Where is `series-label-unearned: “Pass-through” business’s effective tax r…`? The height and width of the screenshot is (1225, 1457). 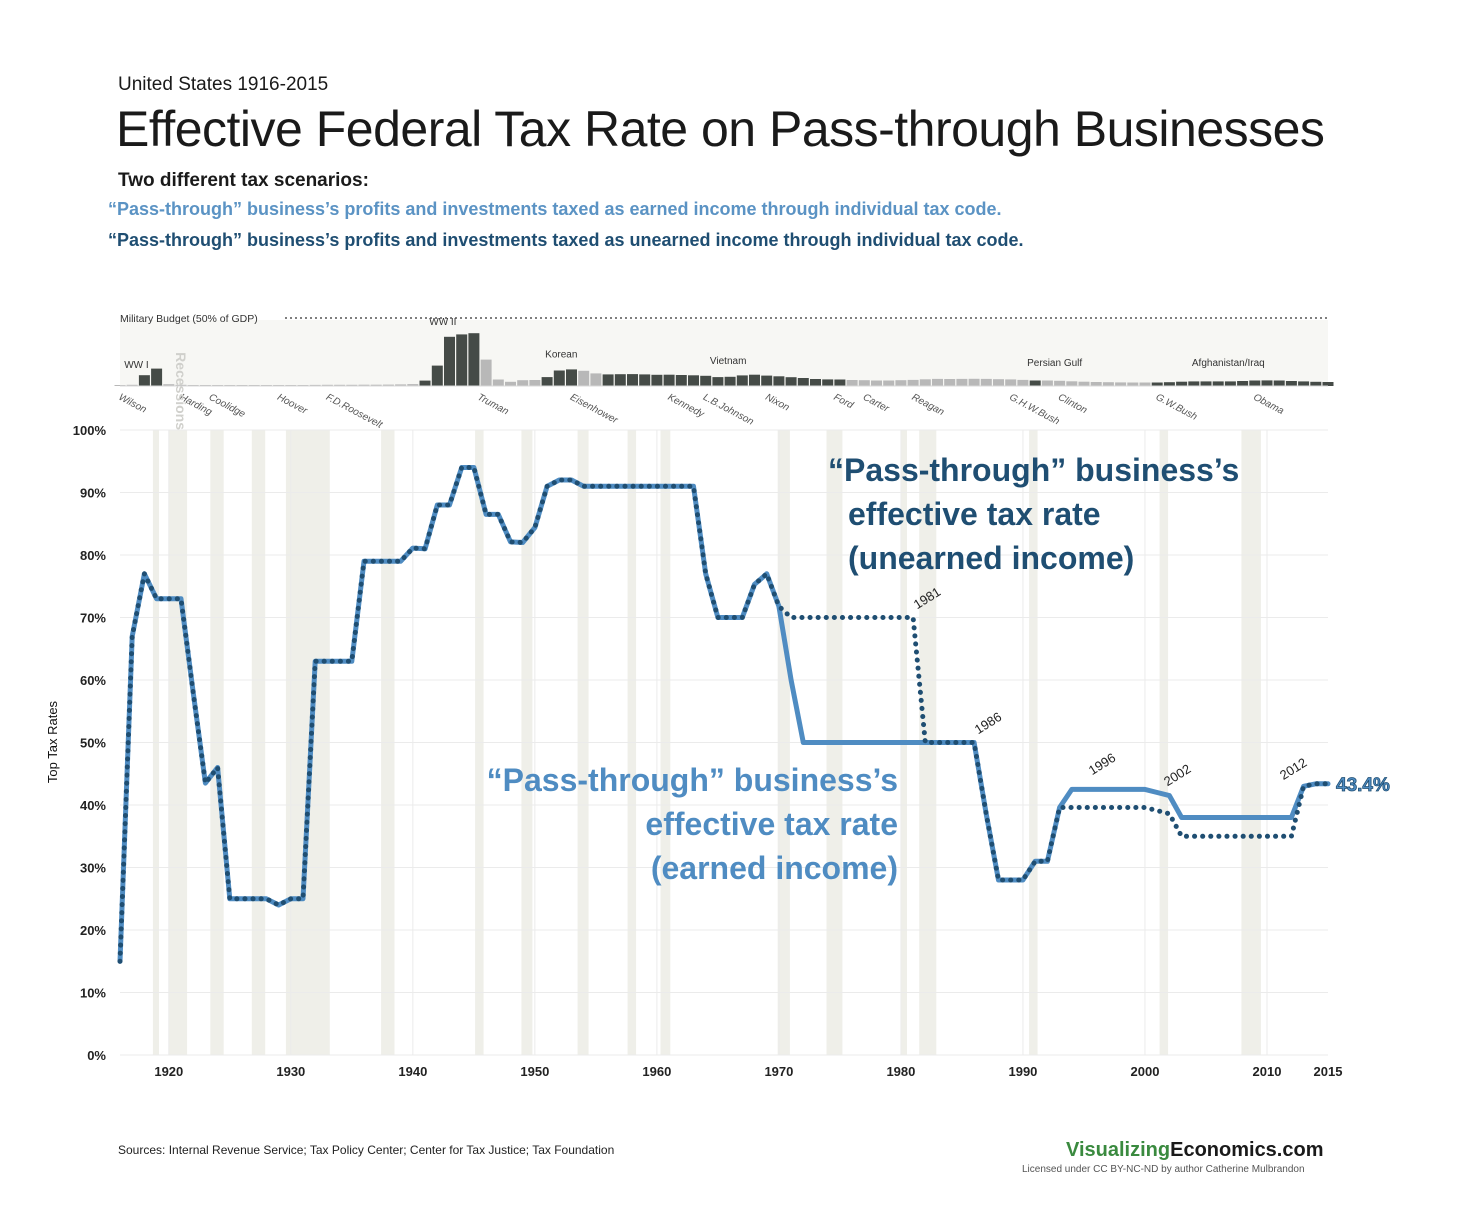
series-label-unearned: “Pass-through” business’s effective tax r… is located at coordinates (1033, 514).